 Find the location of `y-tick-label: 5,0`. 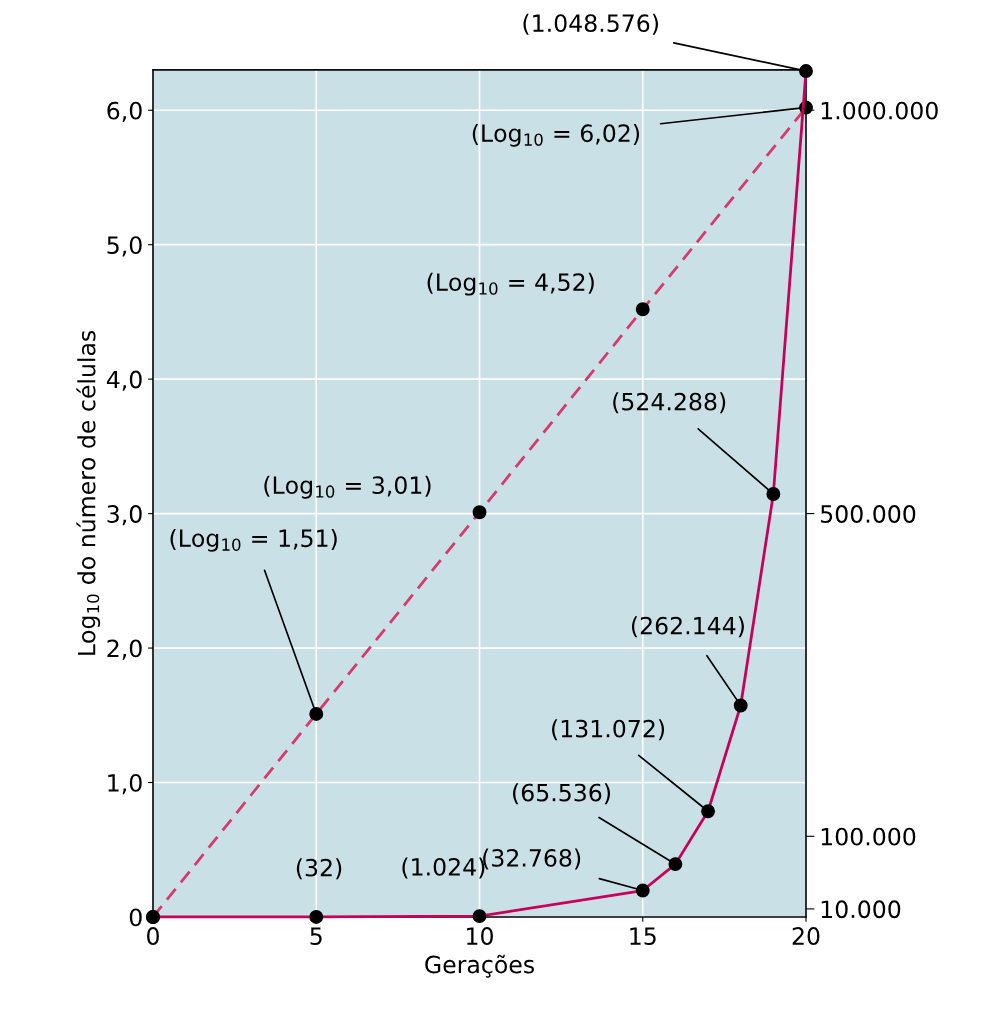

y-tick-label: 5,0 is located at coordinates (124, 246).